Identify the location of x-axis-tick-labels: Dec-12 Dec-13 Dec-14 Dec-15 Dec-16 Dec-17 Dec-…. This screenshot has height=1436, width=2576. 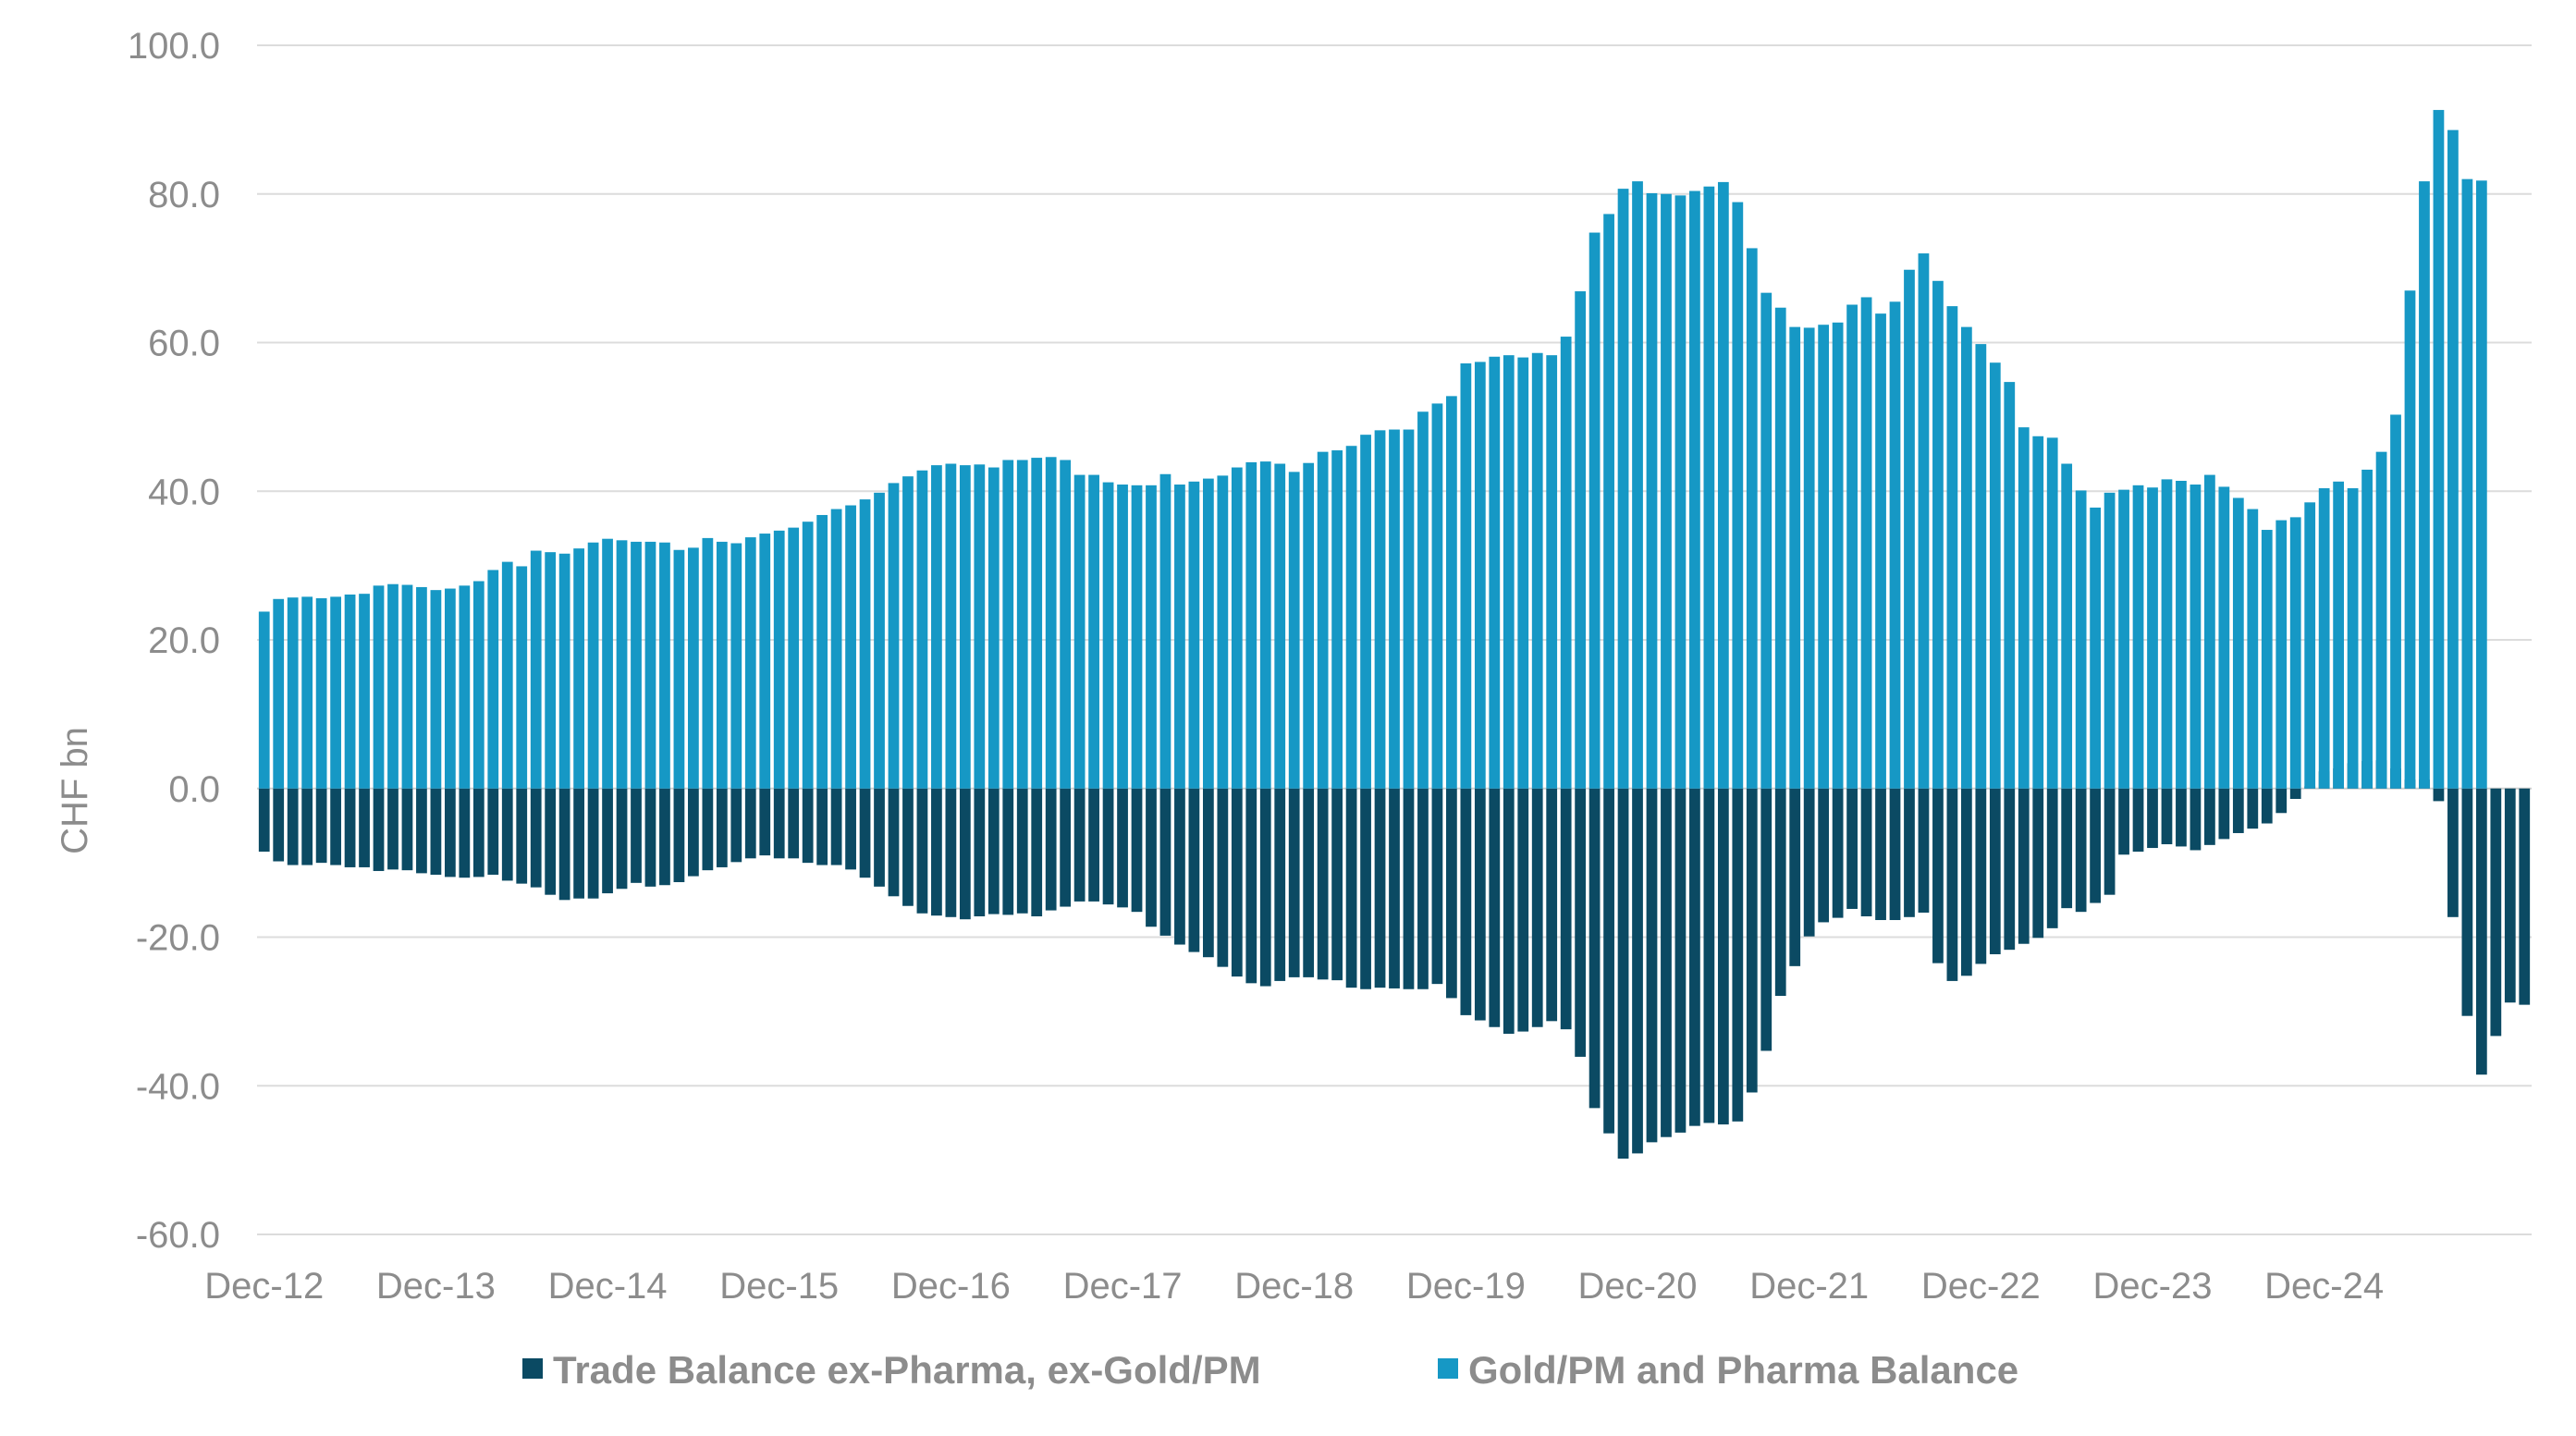
(1294, 1287).